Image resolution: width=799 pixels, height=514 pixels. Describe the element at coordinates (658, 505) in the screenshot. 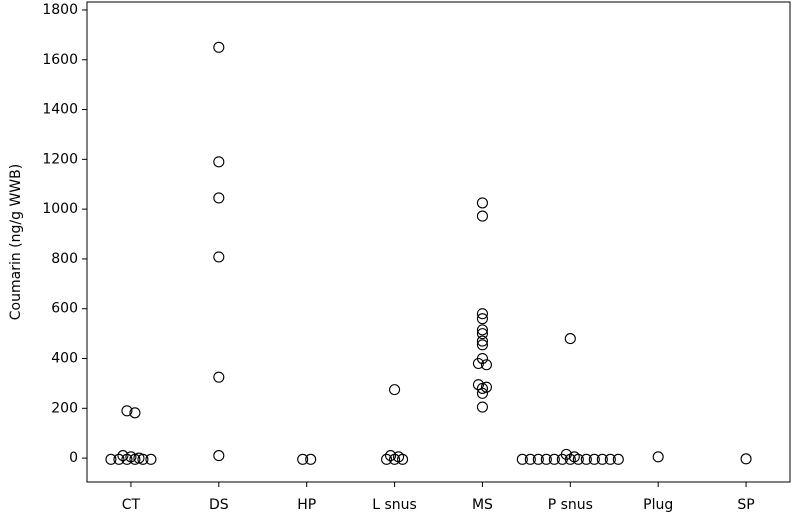

I see `x-tick-label: Plug` at that location.